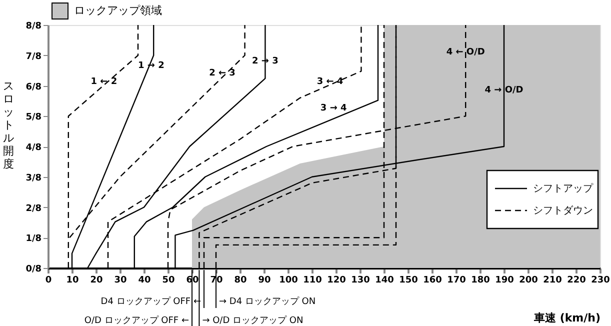 This screenshot has width=611, height=326. What do you see at coordinates (288, 281) in the screenshot?
I see `x-tick-label: 100` at bounding box center [288, 281].